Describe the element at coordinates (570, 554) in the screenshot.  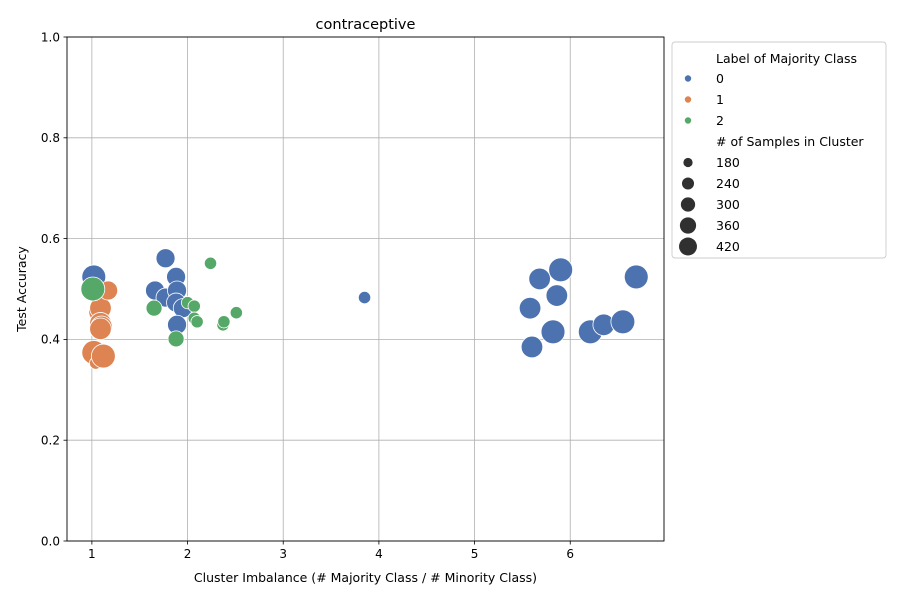
I see `x-tick-label: 6` at that location.